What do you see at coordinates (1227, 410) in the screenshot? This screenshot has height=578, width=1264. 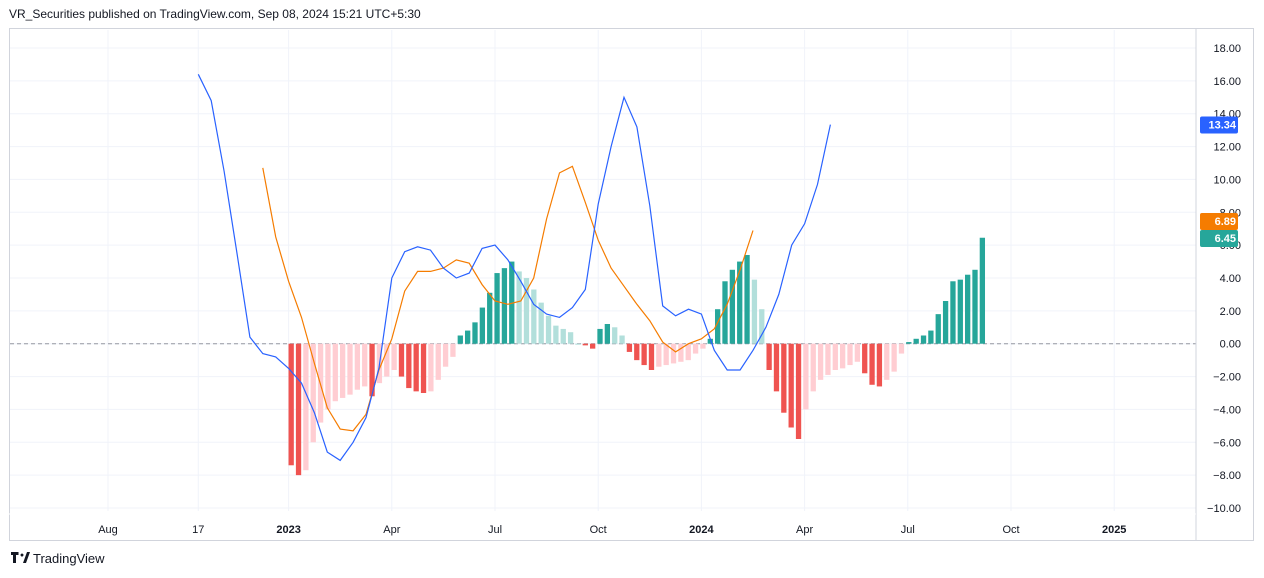 I see `price-tick-label: −4.00` at bounding box center [1227, 410].